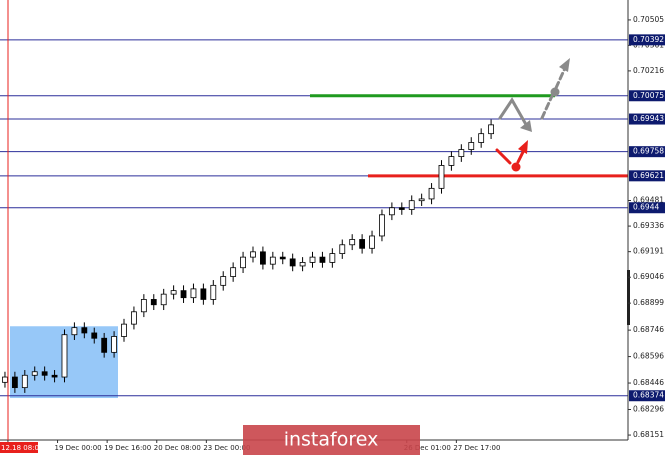 Image resolution: width=665 pixels, height=455 pixels. Describe the element at coordinates (648, 382) in the screenshot. I see `y-tick-label: 0.68446` at that location.